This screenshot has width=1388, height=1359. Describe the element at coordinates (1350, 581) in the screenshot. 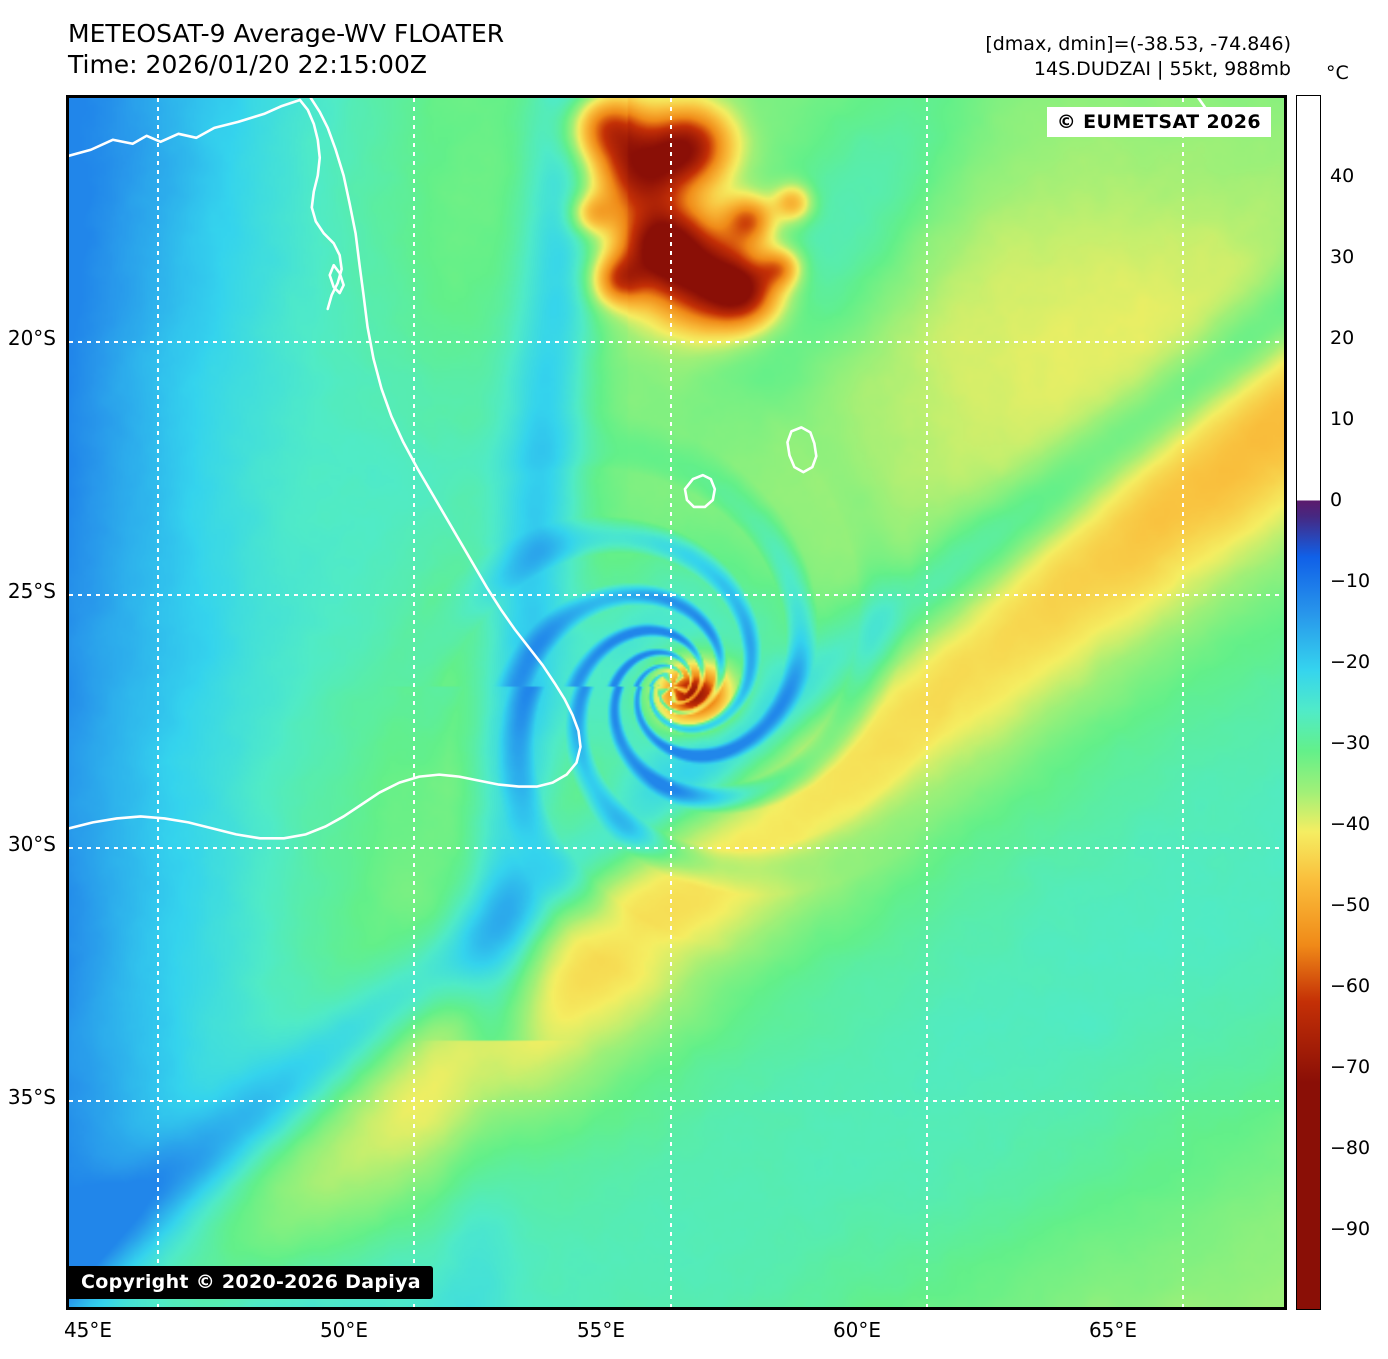

I see `colorbar-tick-m10: −10` at that location.